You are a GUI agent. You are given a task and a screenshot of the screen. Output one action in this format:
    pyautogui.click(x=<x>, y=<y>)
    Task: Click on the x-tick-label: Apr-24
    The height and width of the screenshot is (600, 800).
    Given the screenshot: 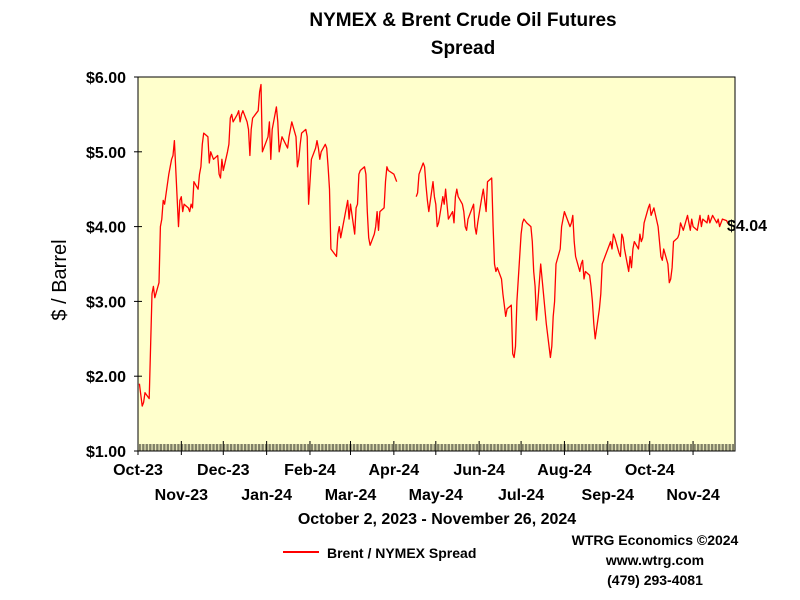 What is the action you would take?
    pyautogui.click(x=394, y=470)
    